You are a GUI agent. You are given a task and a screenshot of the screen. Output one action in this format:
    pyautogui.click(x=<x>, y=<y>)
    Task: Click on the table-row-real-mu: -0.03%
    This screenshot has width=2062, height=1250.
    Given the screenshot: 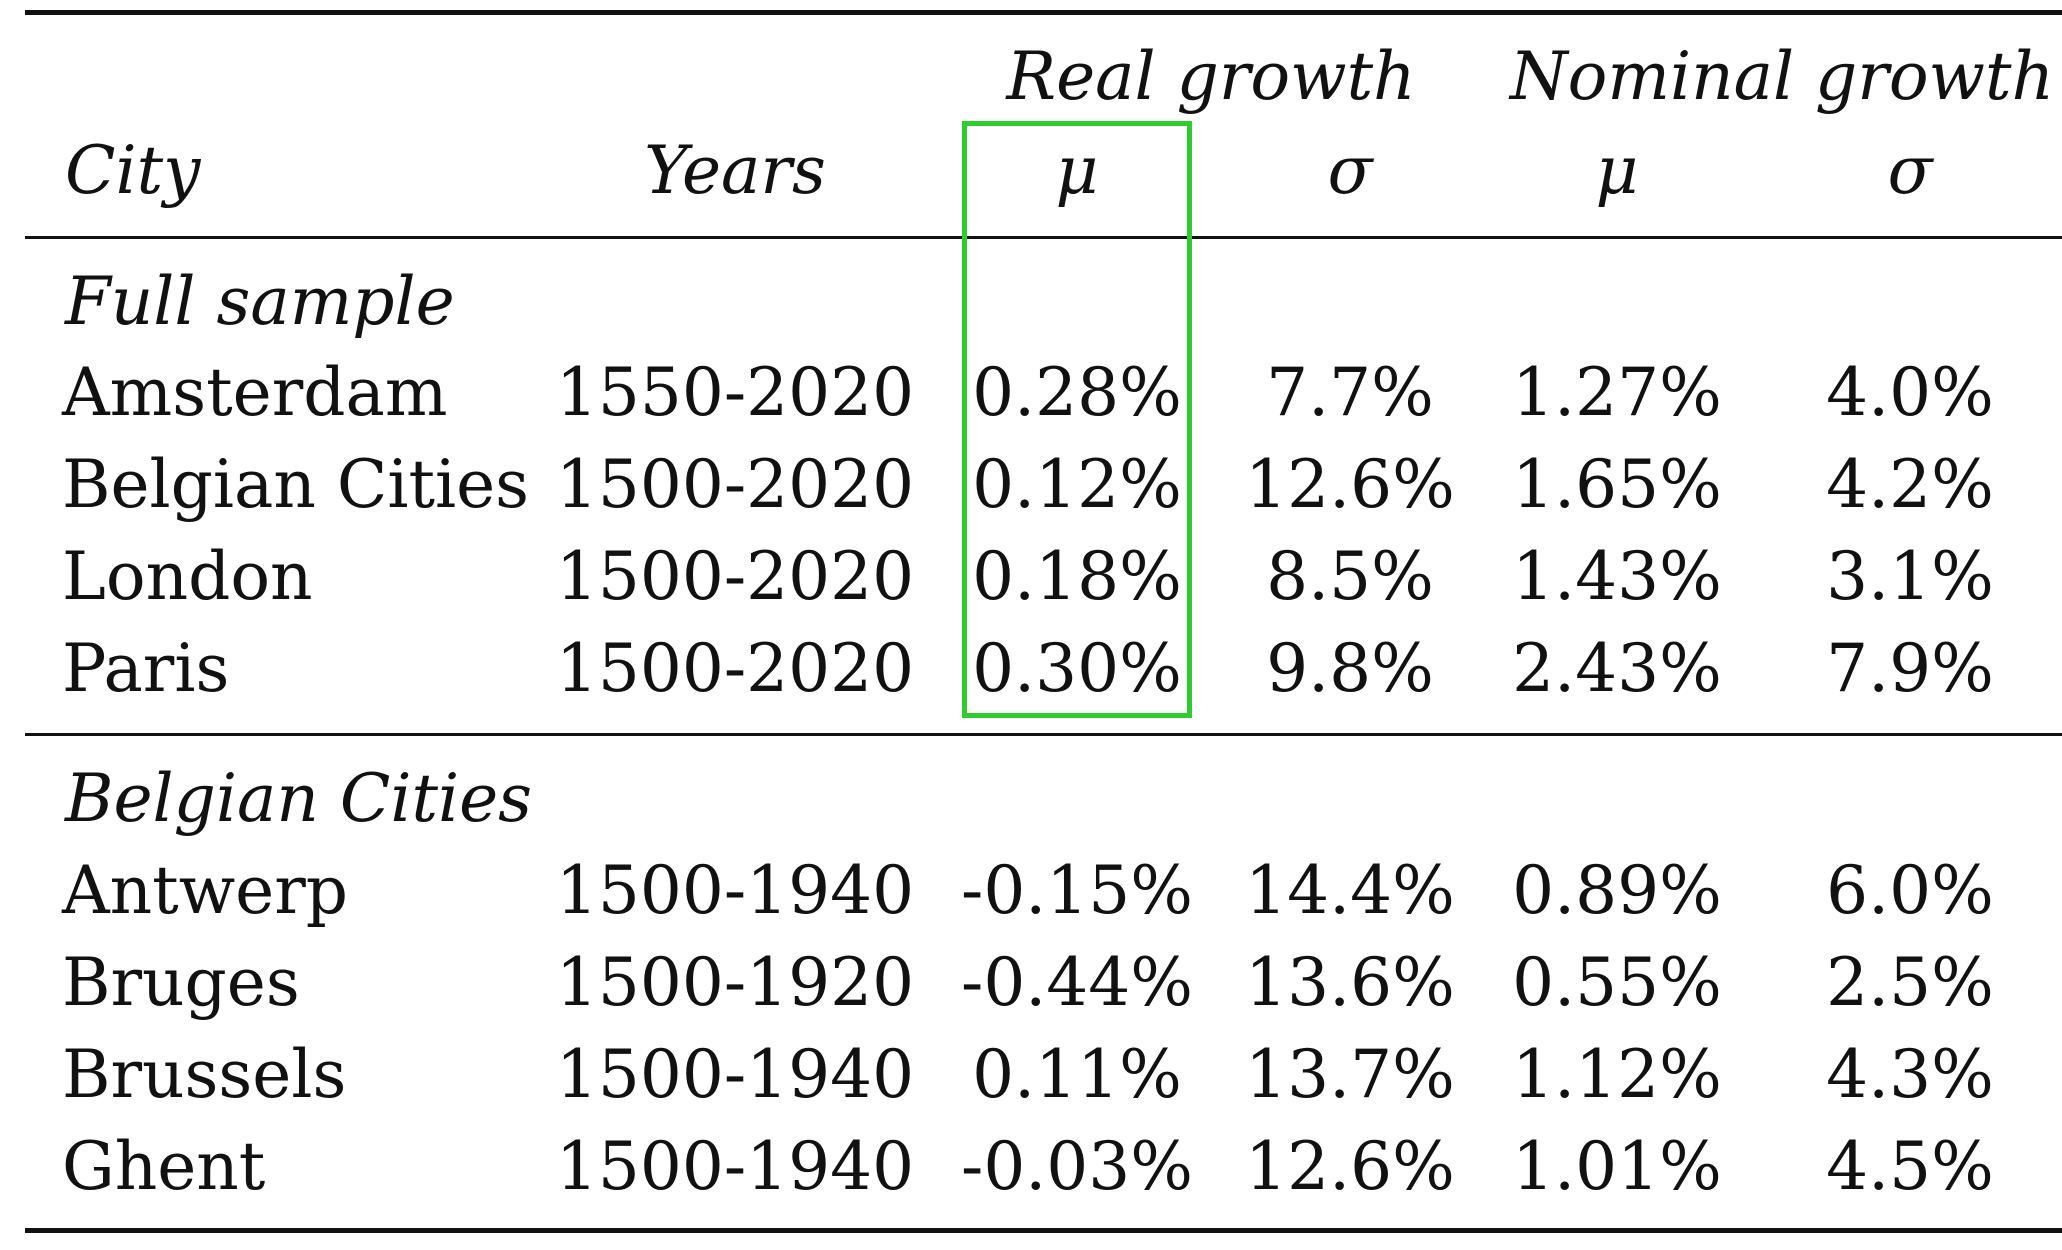 What is the action you would take?
    pyautogui.click(x=1077, y=1166)
    